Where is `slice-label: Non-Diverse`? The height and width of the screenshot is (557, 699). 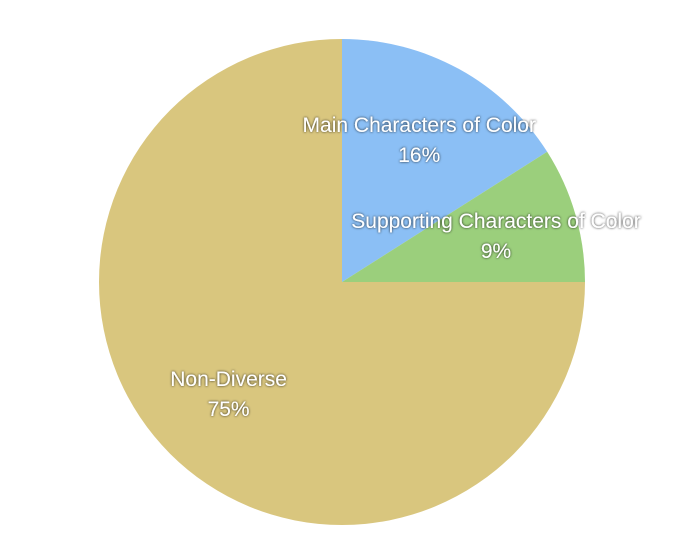
slice-label: Non-Diverse is located at coordinates (228, 379).